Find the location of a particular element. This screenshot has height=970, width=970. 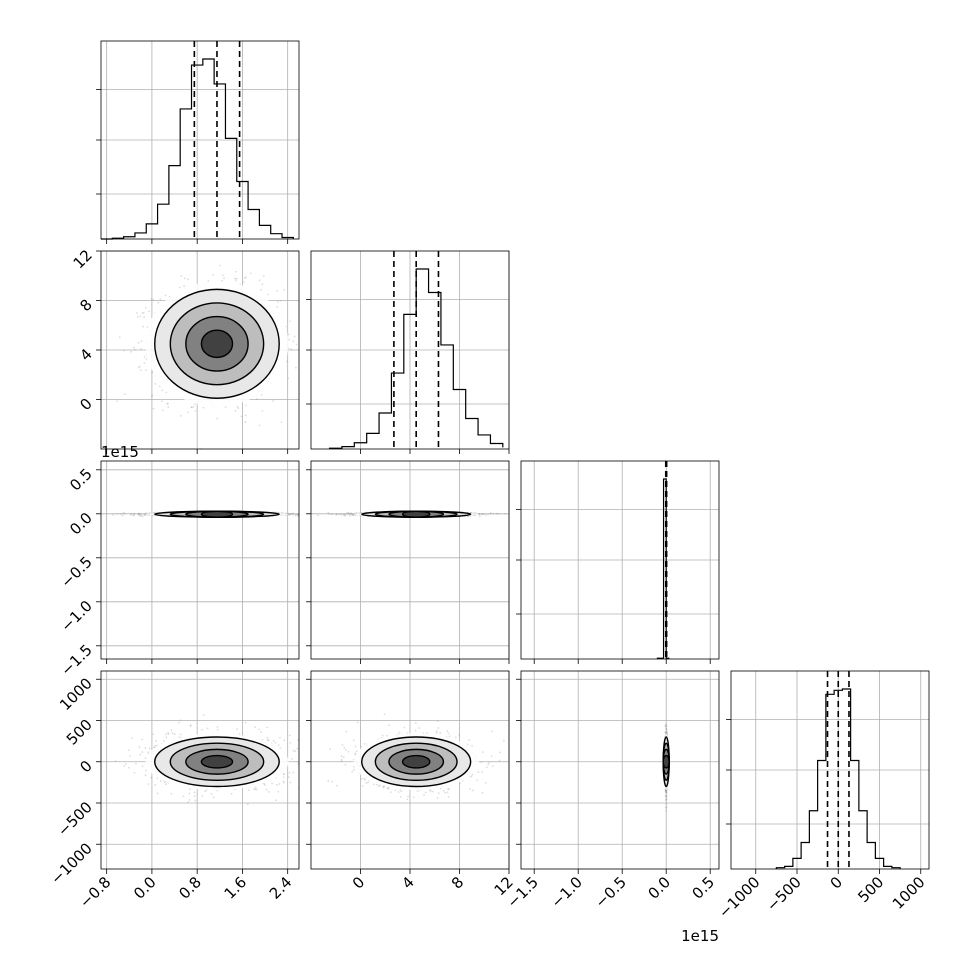

x-tick-label-3-3: 500 is located at coordinates (870, 889).